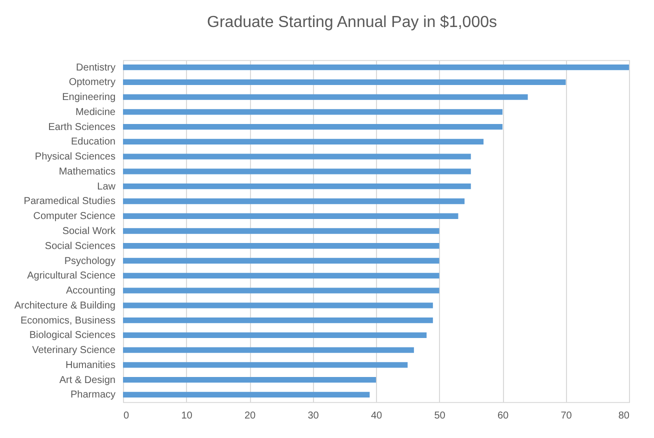 Image resolution: width=654 pixels, height=438 pixels. I want to click on y-tick-label: Education, so click(93, 142).